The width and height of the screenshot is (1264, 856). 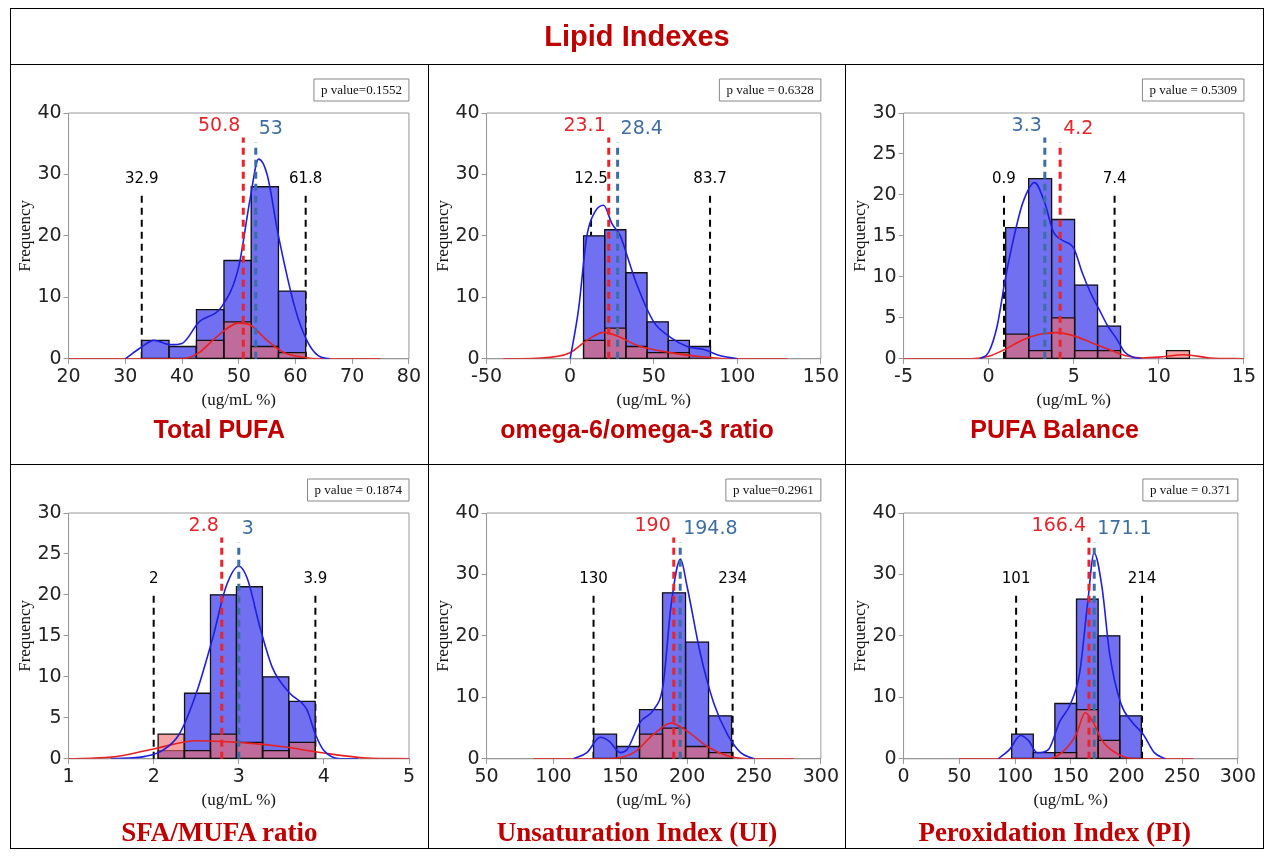 I want to click on x-tick-label: 4, so click(x=323, y=775).